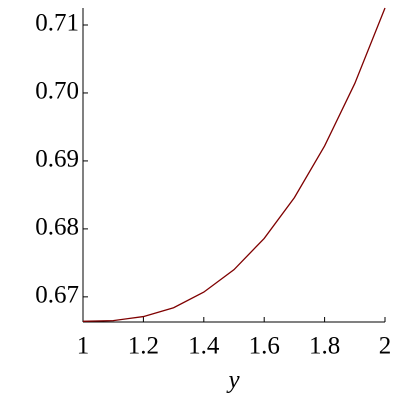 The height and width of the screenshot is (400, 400). I want to click on x-axis-label: y, so click(232, 380).